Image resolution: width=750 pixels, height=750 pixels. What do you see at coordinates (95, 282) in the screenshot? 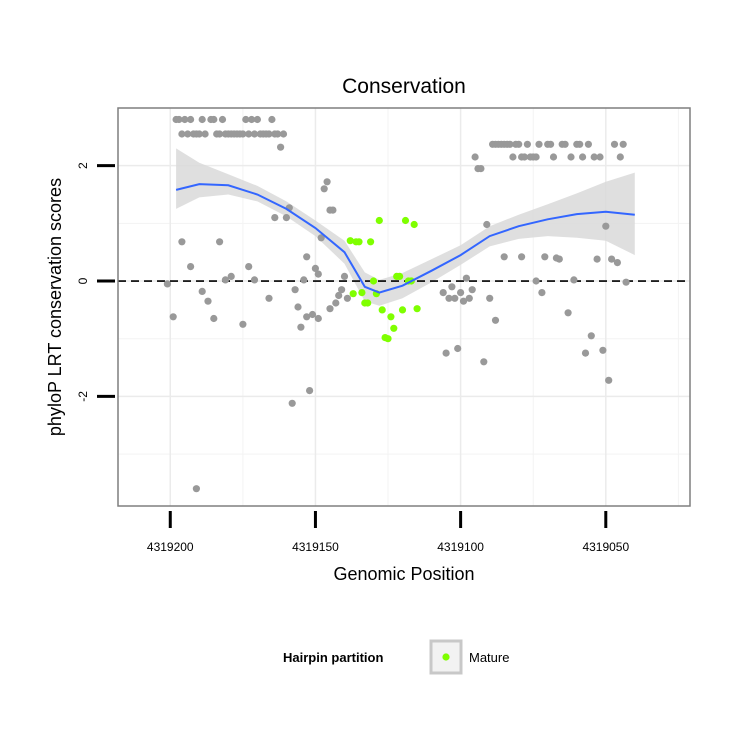
I see `y-axis: 2 0 -2` at bounding box center [95, 282].